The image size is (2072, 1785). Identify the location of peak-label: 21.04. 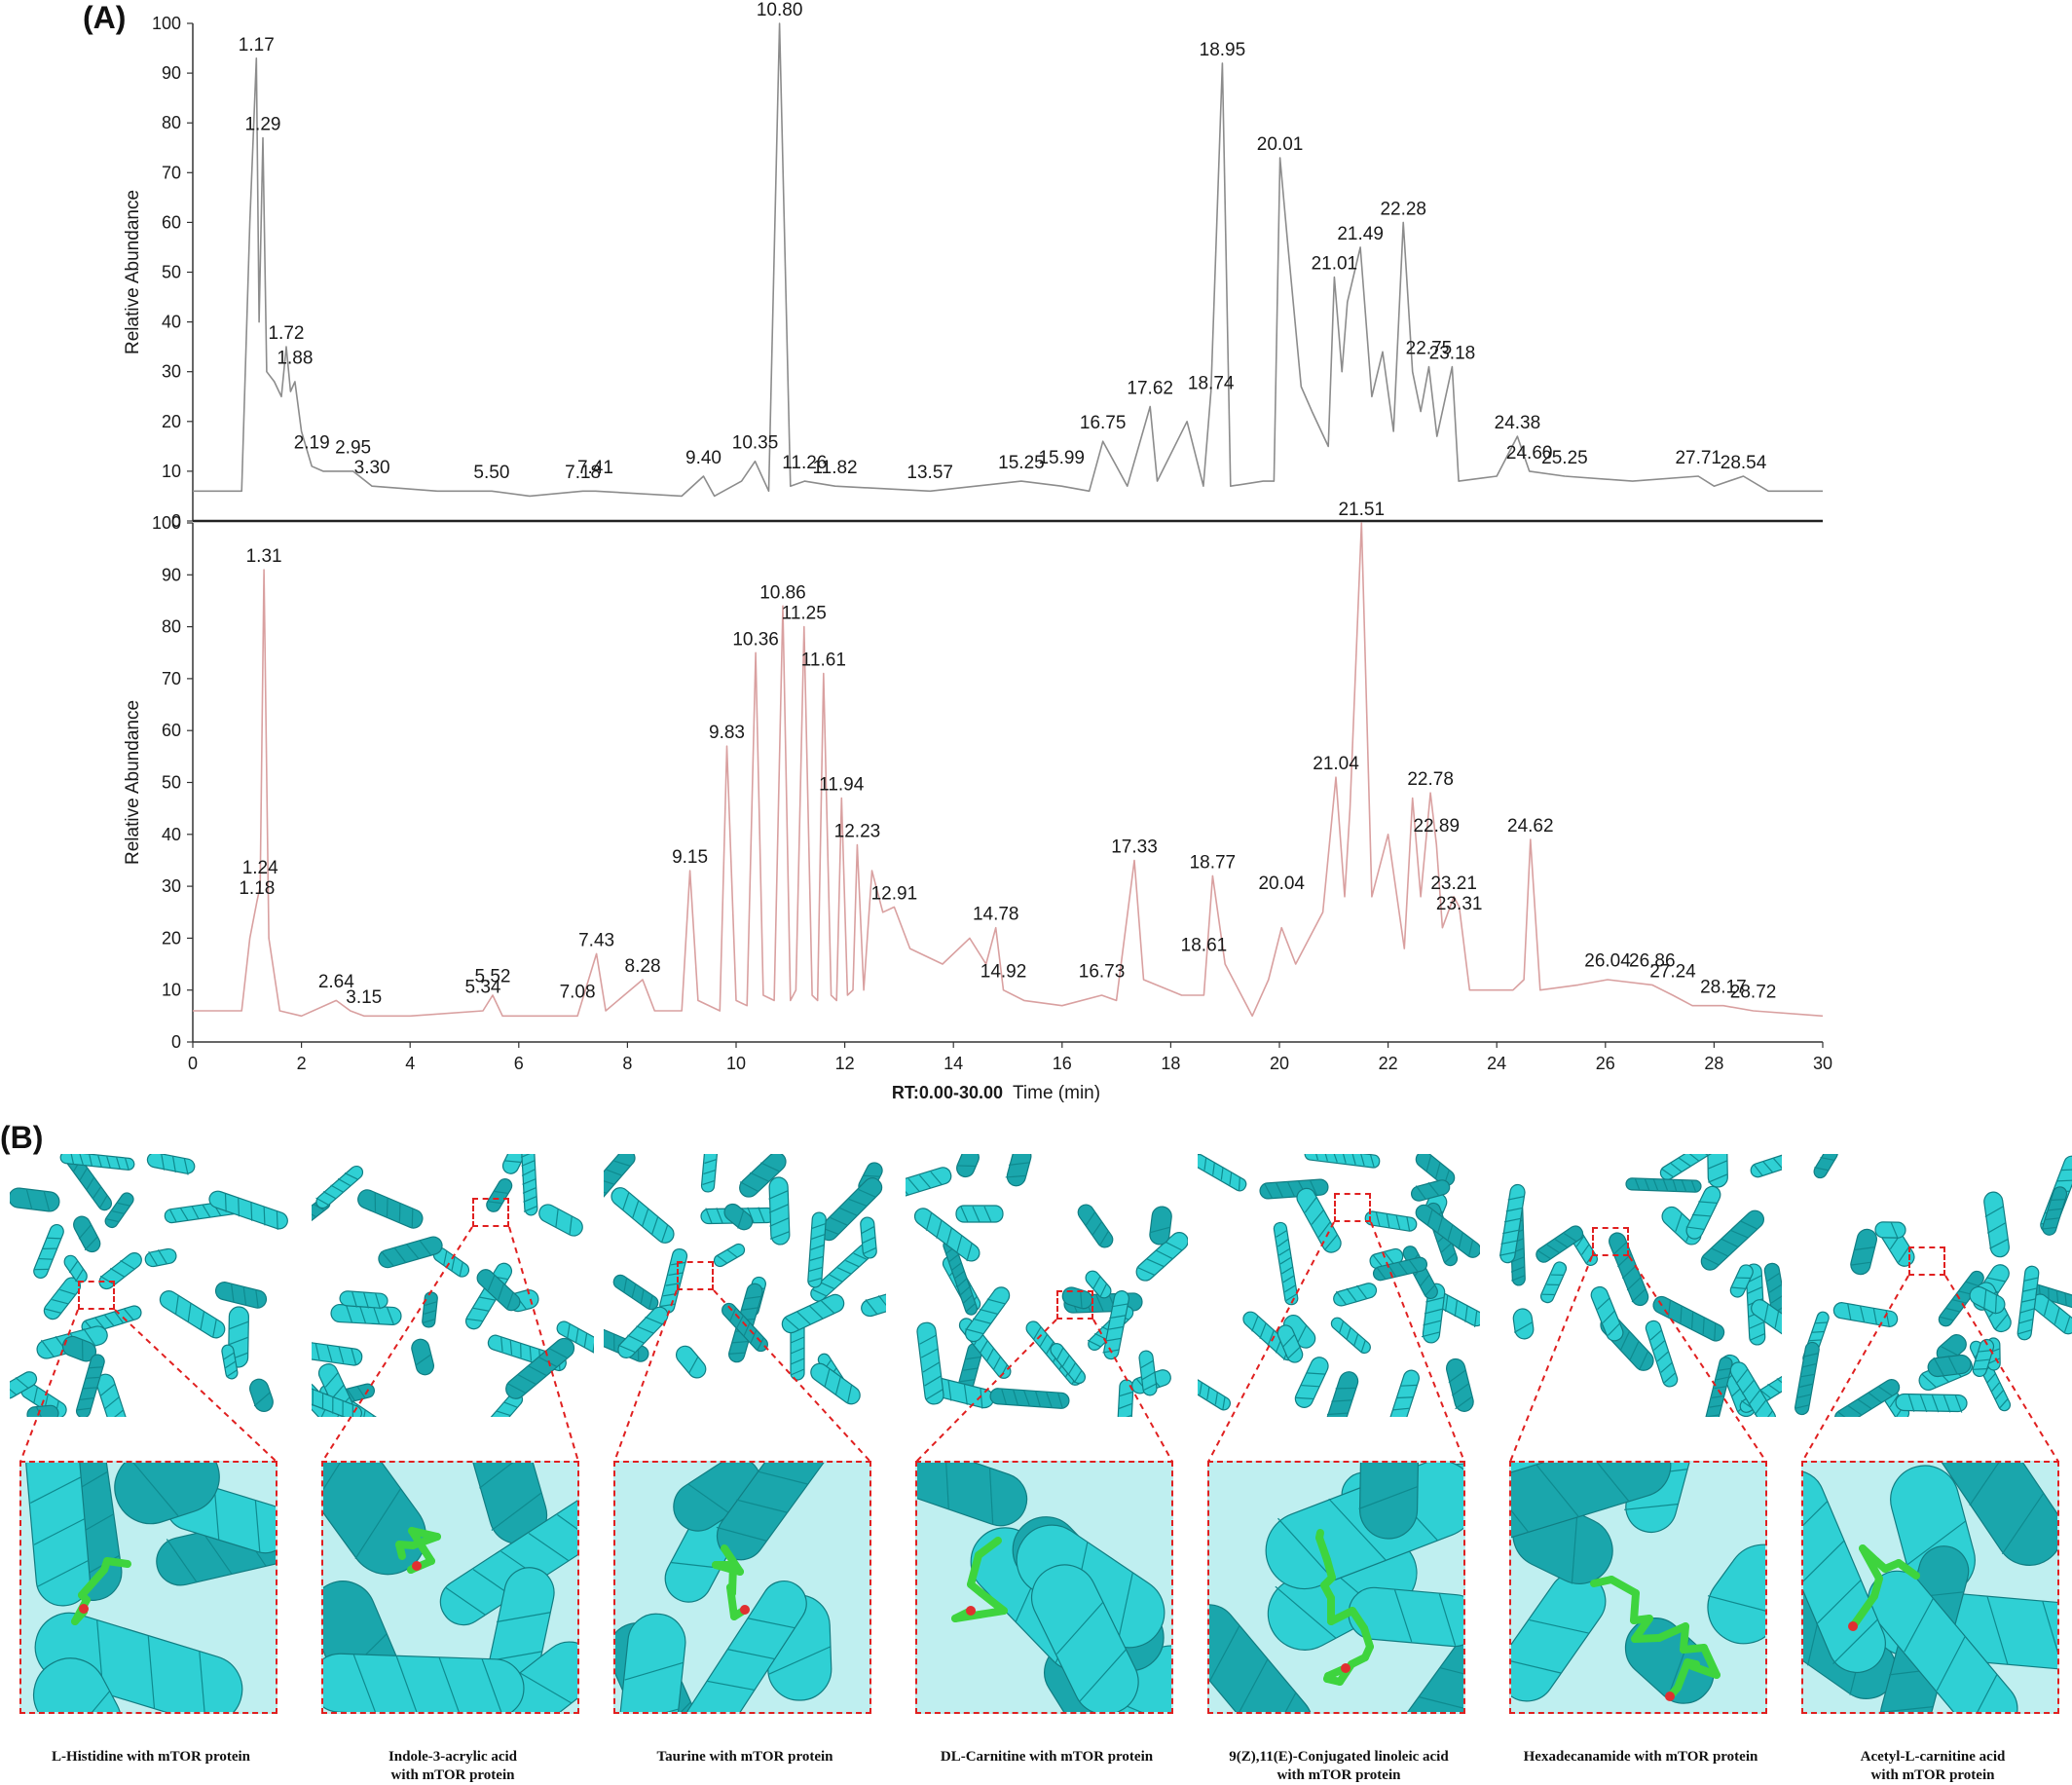
(1336, 764).